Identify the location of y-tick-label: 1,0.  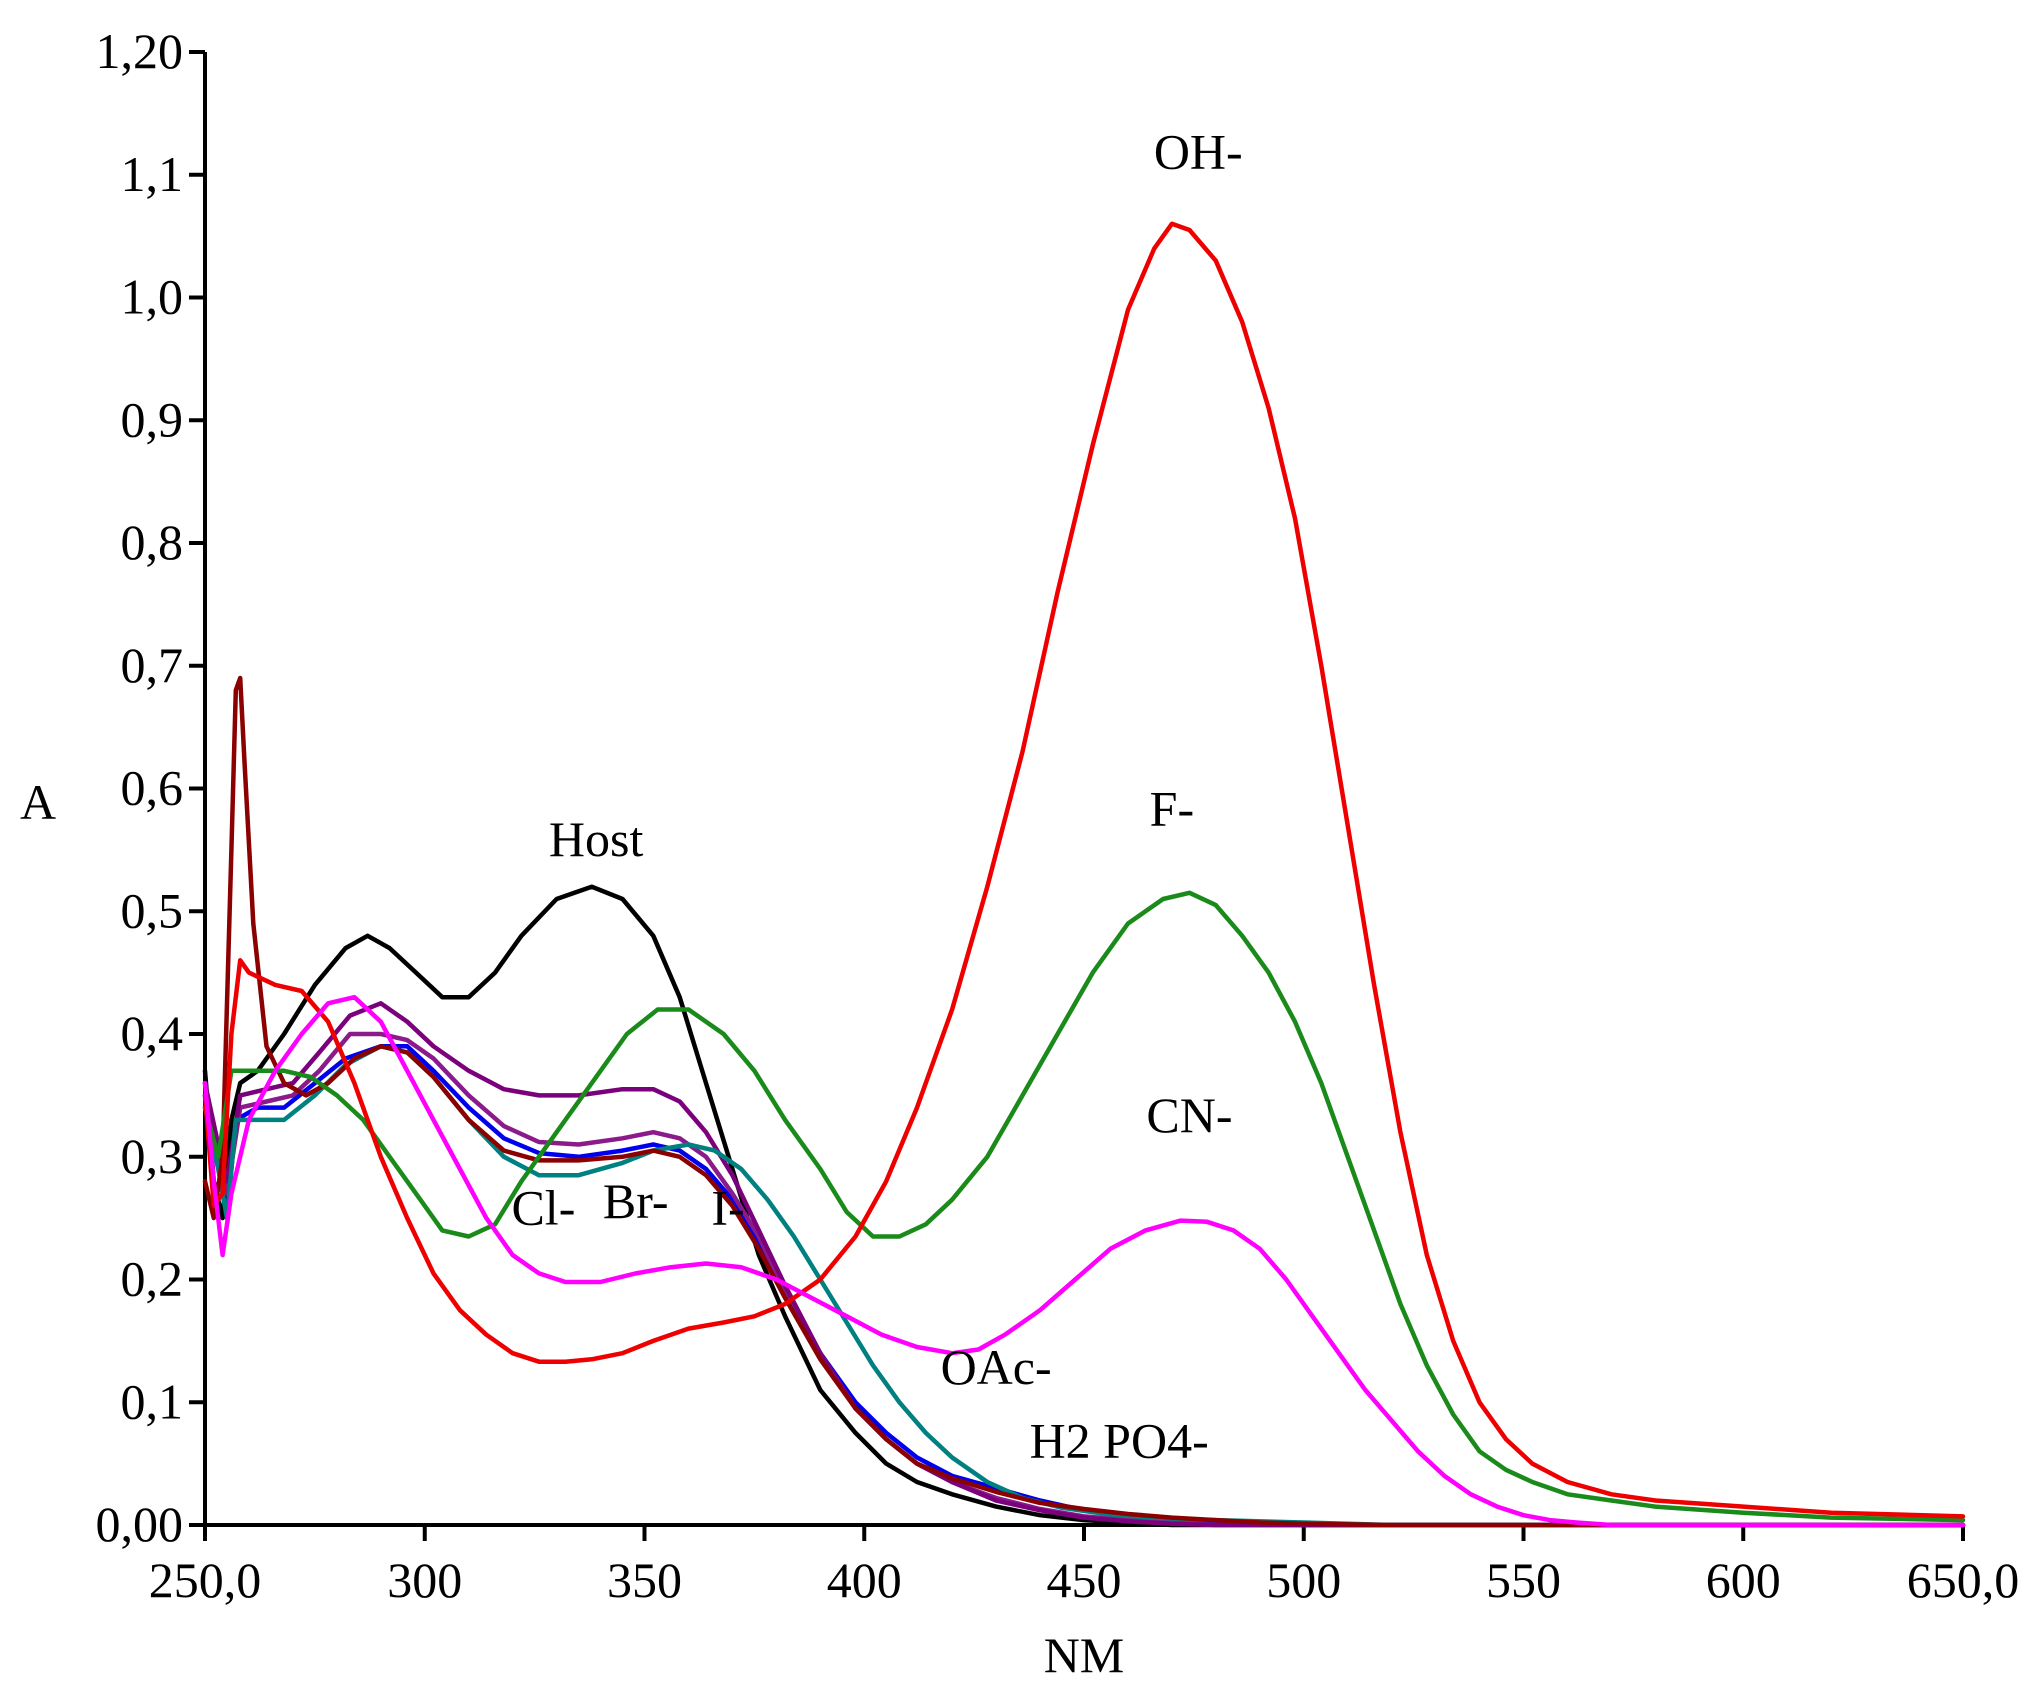
(152, 297).